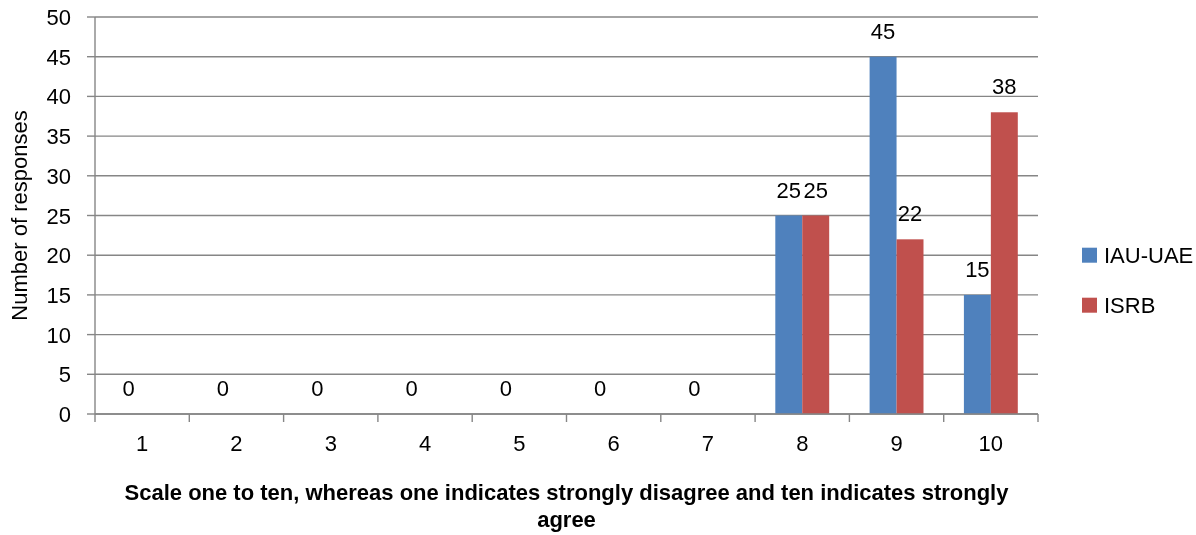 This screenshot has width=1196, height=535. I want to click on y-tick-label: 45, so click(58, 57).